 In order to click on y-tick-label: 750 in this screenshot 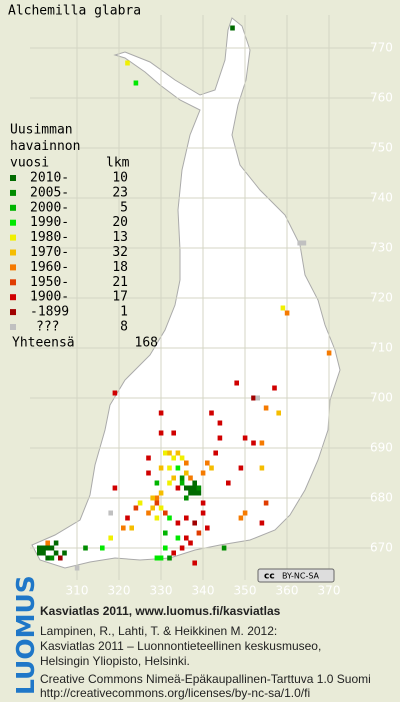, I will do `click(381, 148)`.